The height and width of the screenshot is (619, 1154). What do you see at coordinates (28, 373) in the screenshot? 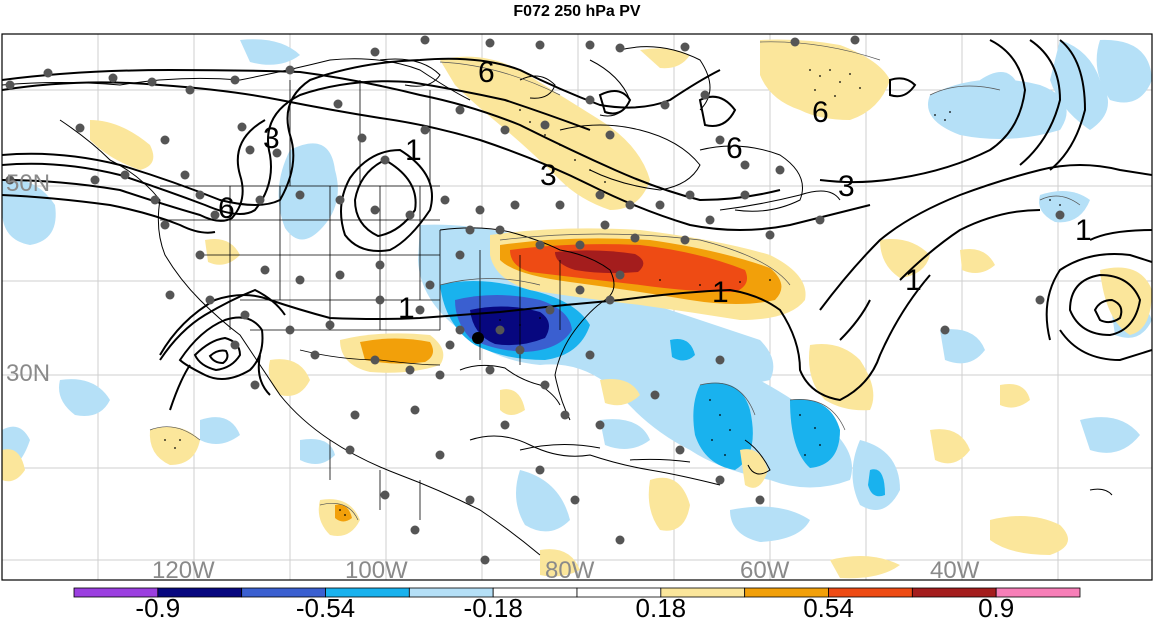
I see `lat-label-30n: 30N` at bounding box center [28, 373].